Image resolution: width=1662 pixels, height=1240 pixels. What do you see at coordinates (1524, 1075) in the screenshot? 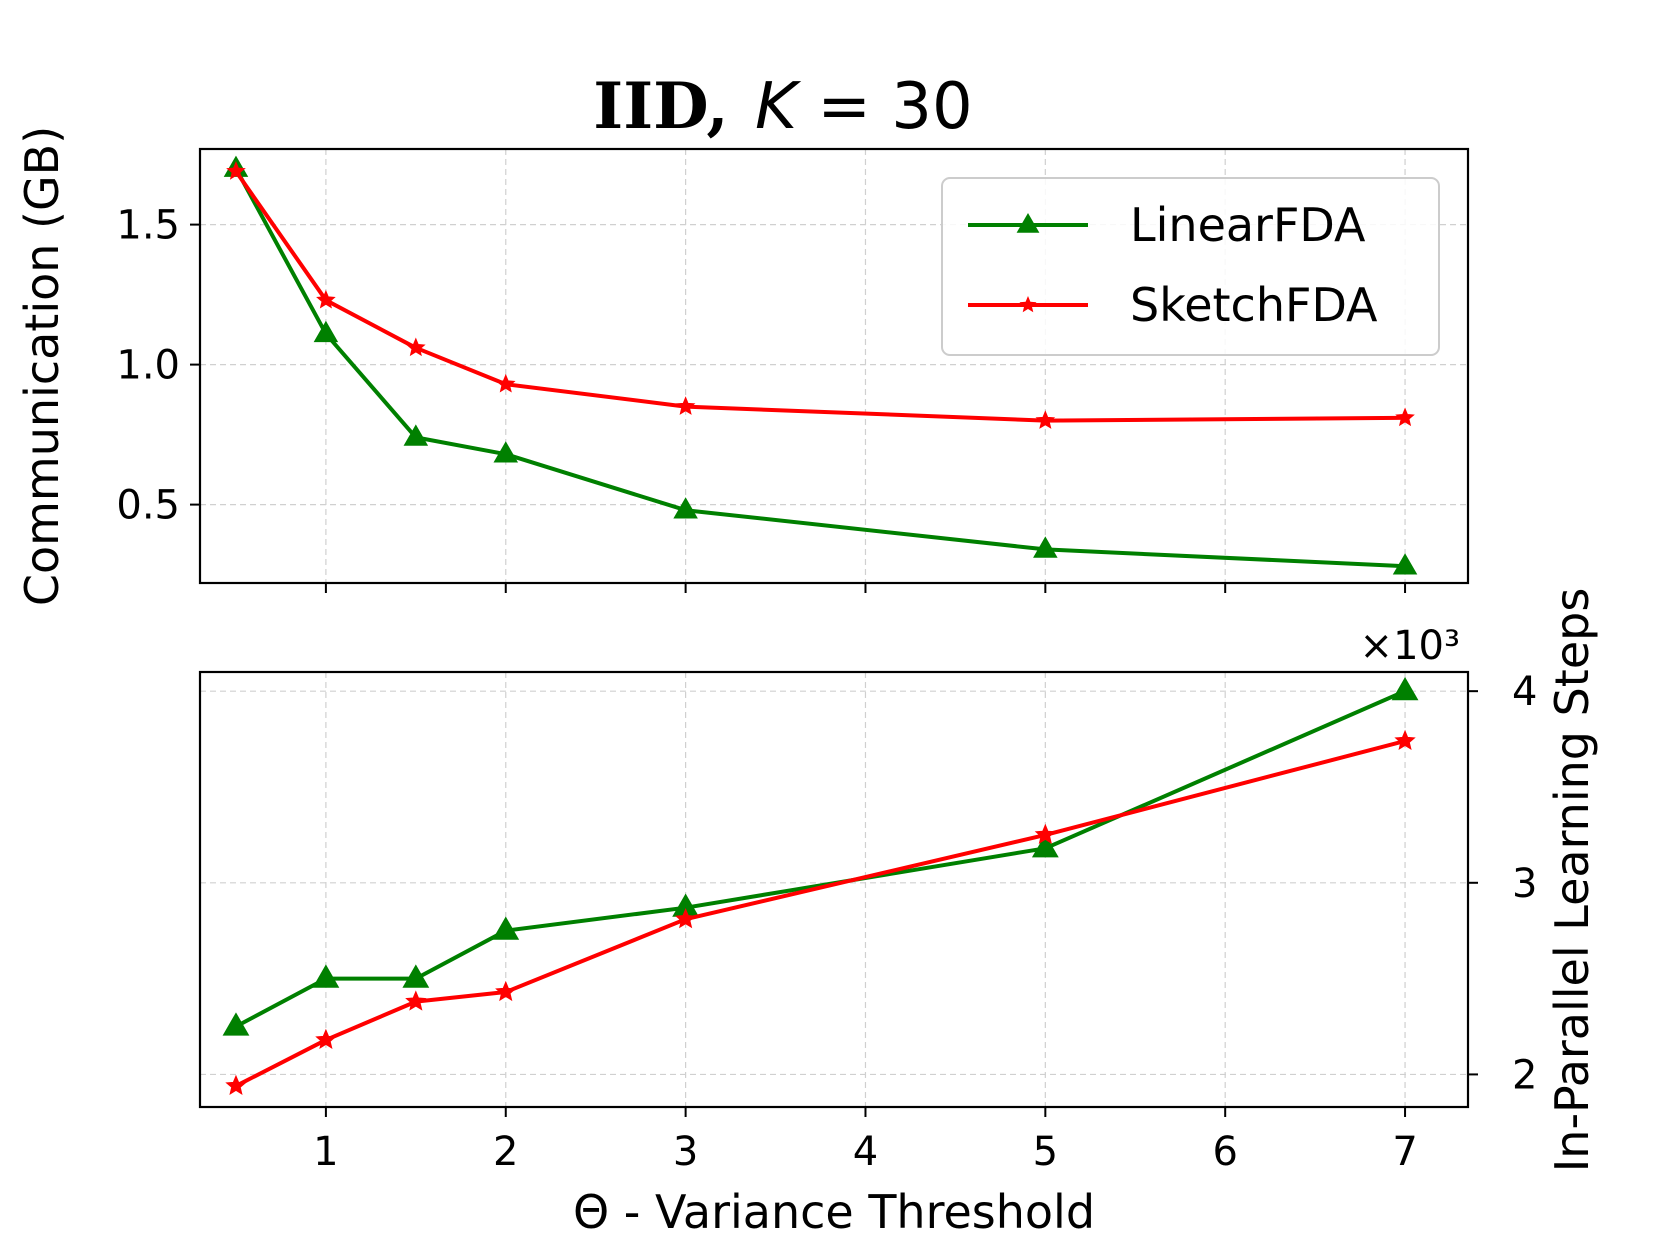
I see `bottom-y-tick-label: 2` at bounding box center [1524, 1075].